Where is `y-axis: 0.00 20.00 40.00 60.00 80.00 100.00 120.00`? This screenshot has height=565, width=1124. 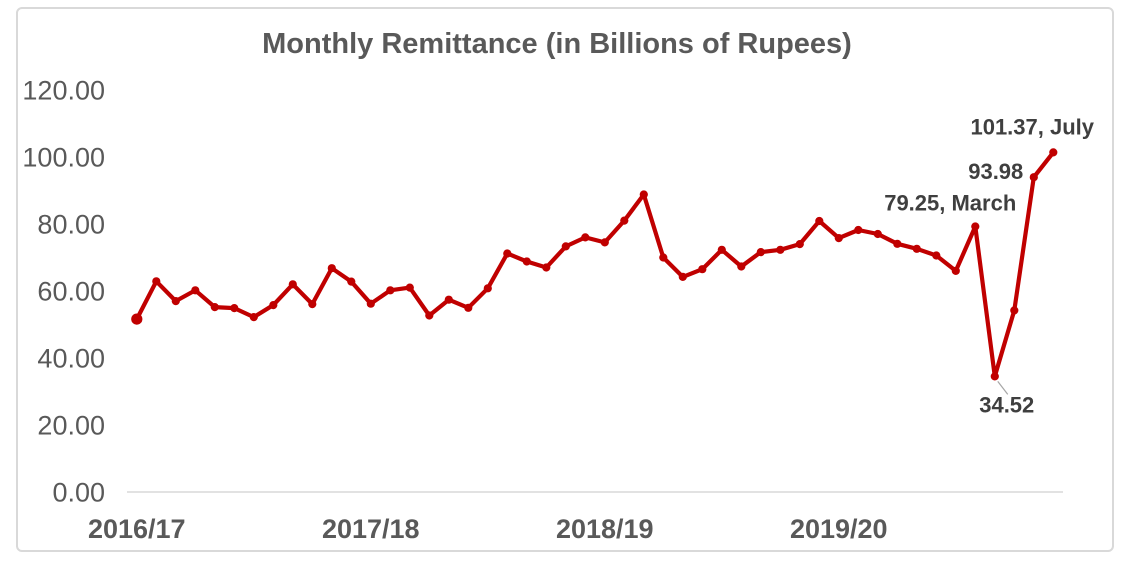 y-axis: 0.00 20.00 40.00 60.00 80.00 100.00 120.00 is located at coordinates (63, 292).